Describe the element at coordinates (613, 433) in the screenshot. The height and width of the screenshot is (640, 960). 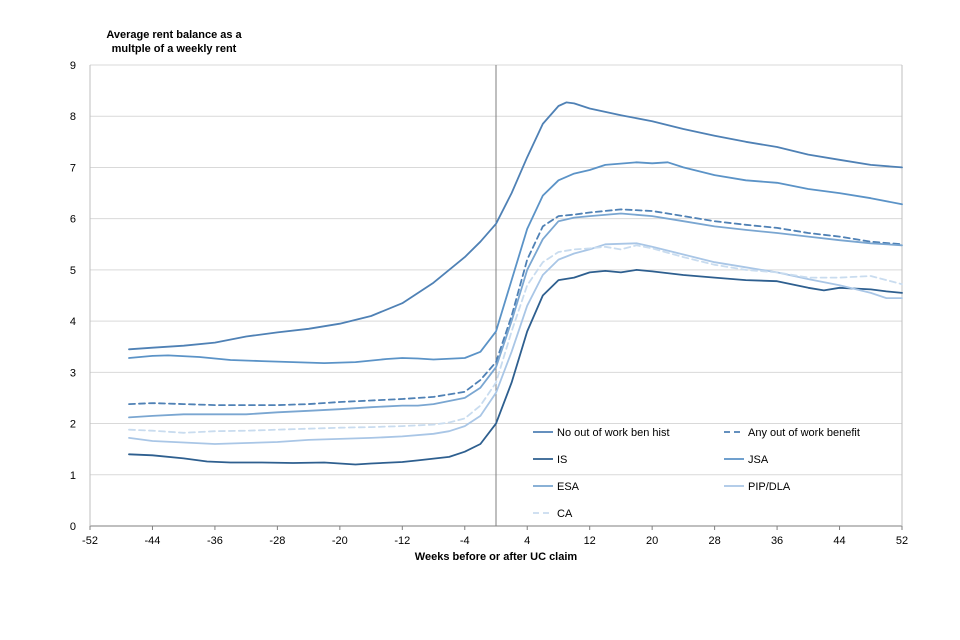
I see `legend-label: No out of work ben hist` at that location.